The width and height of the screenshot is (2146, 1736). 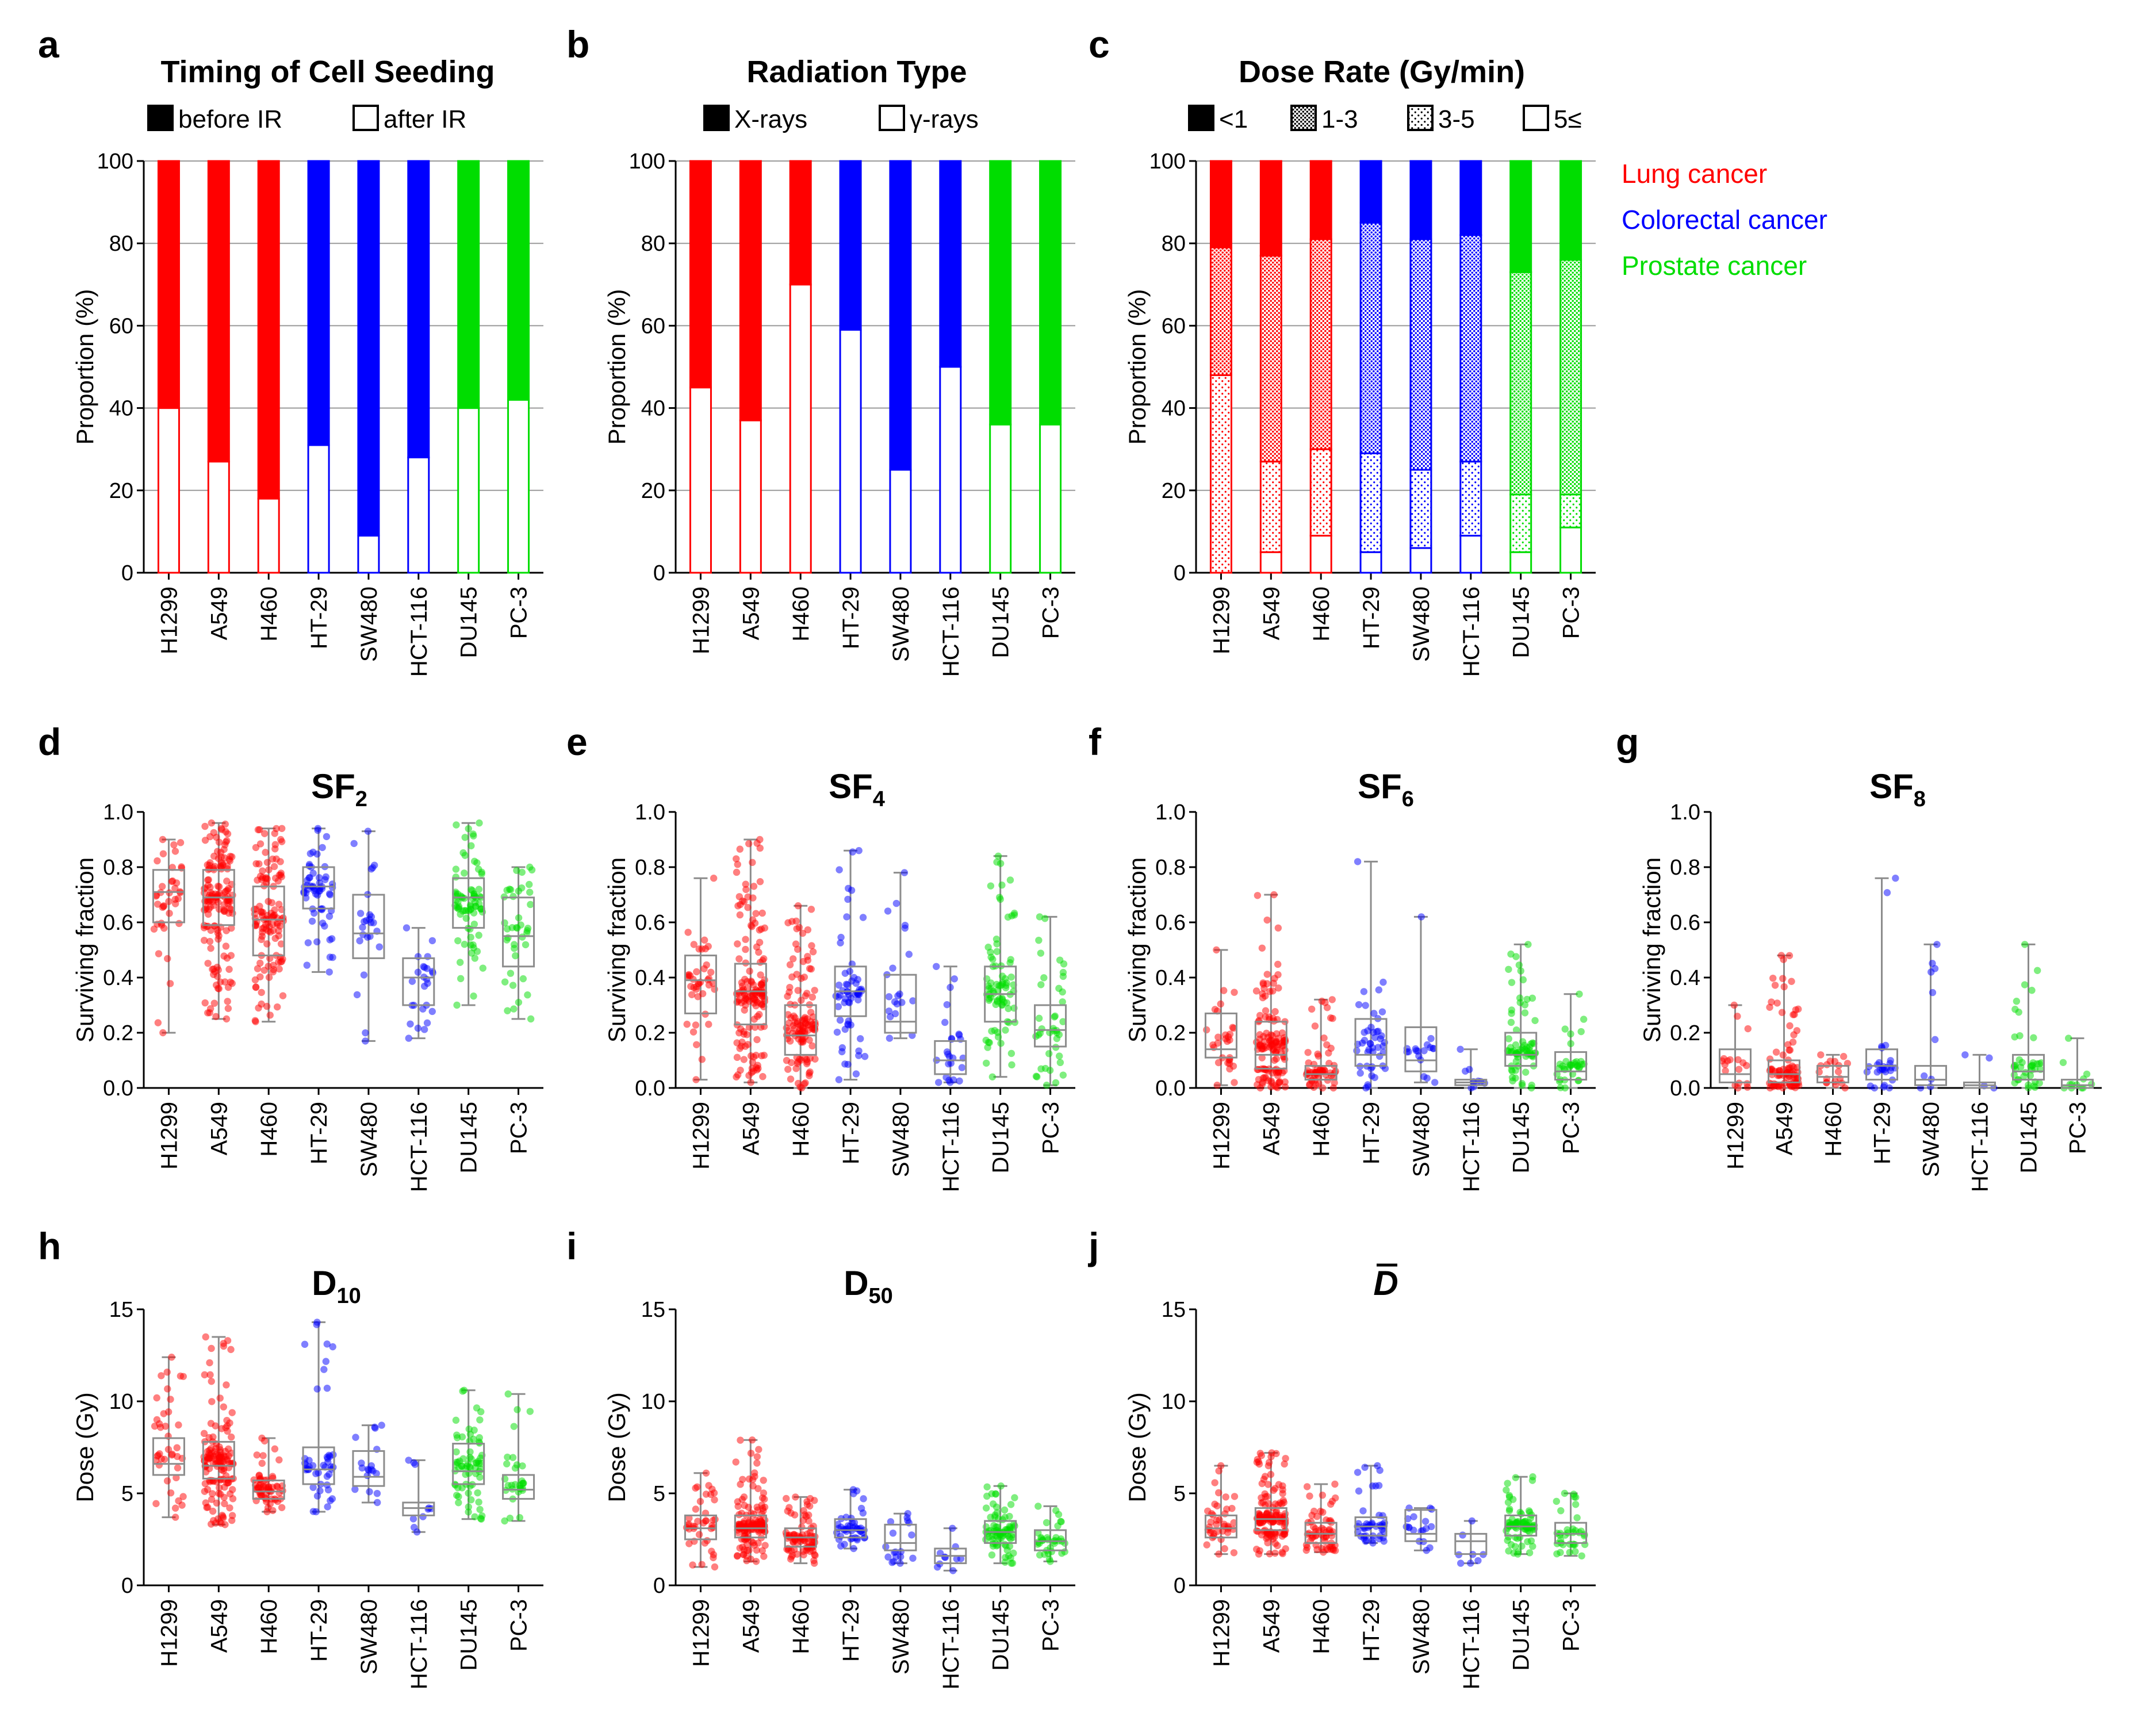 What do you see at coordinates (751, 613) in the screenshot?
I see `x-tick-label: A549` at bounding box center [751, 613].